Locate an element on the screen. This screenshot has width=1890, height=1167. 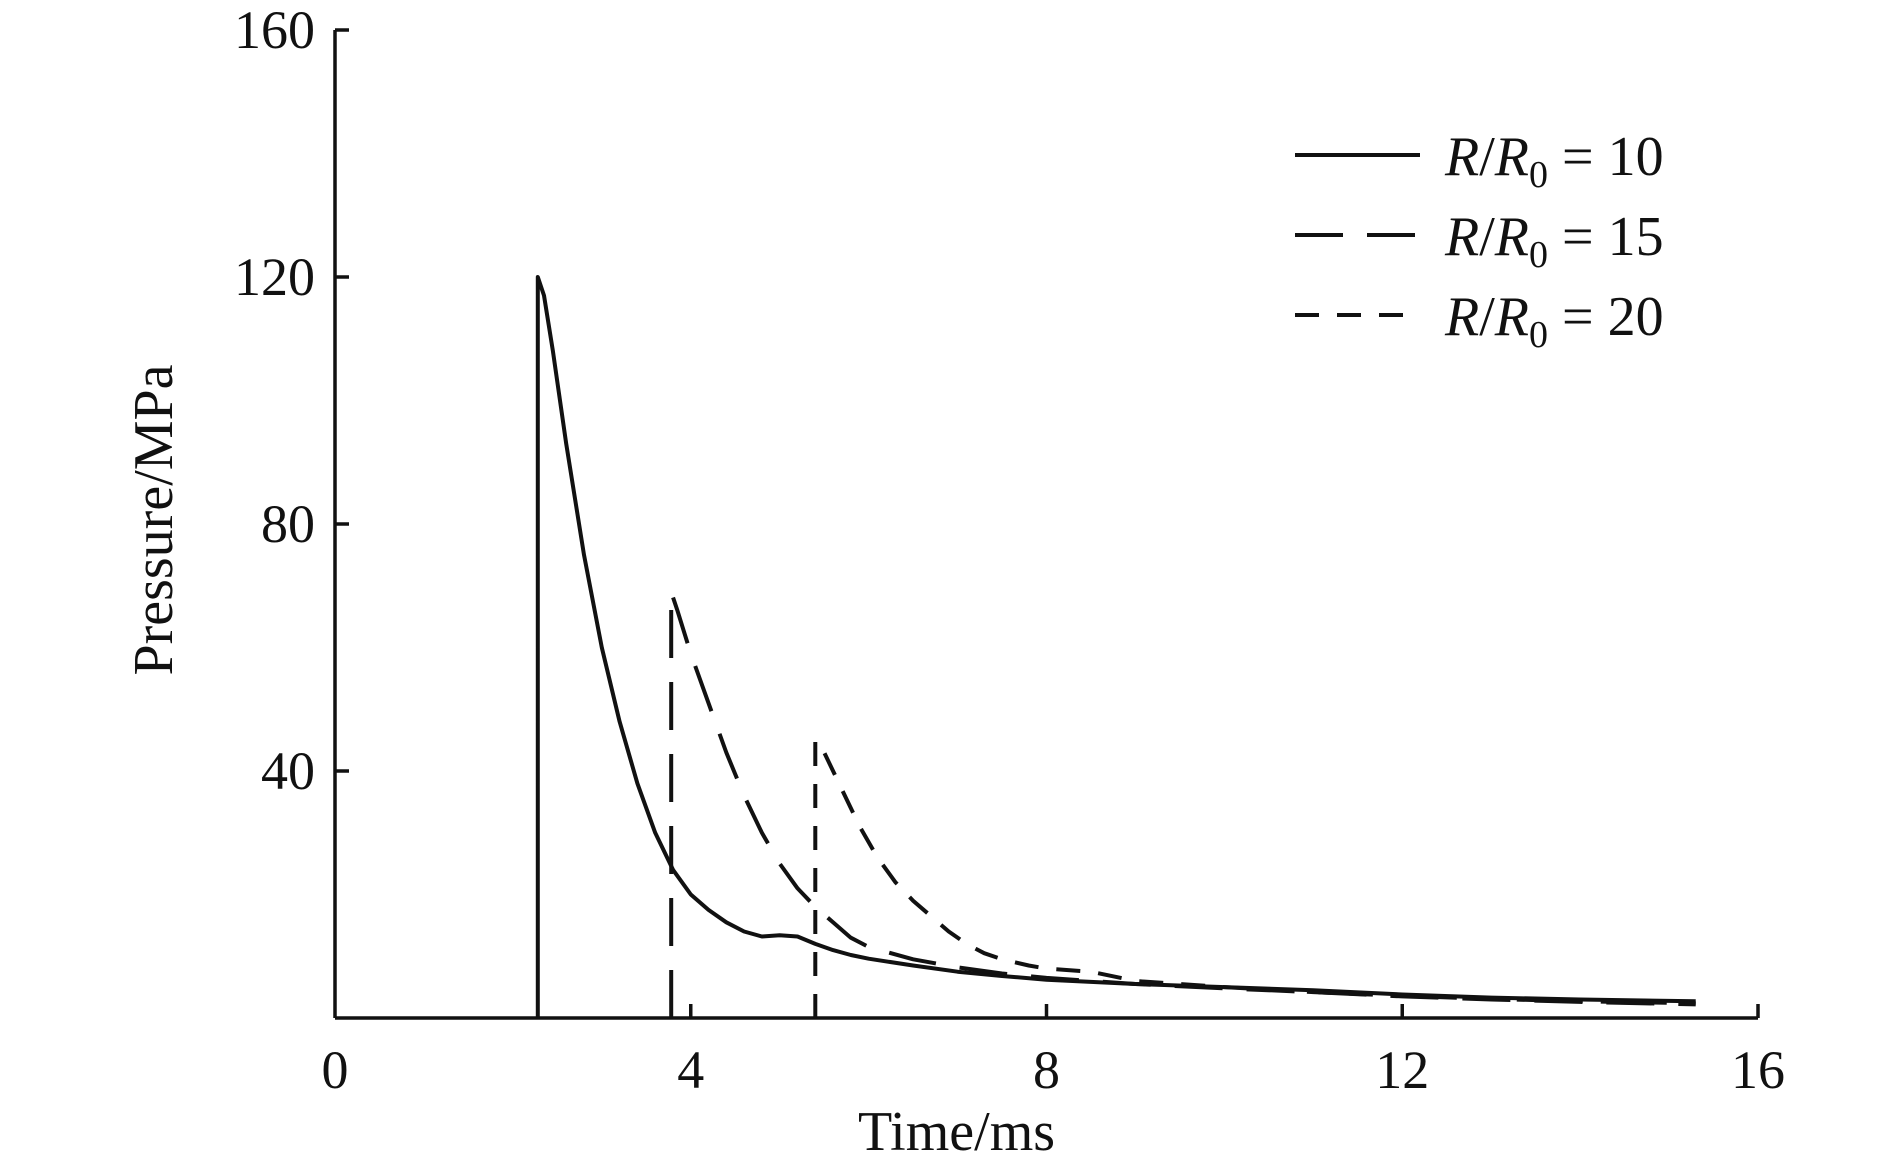
x-tick-label: 8 is located at coordinates (1046, 1070).